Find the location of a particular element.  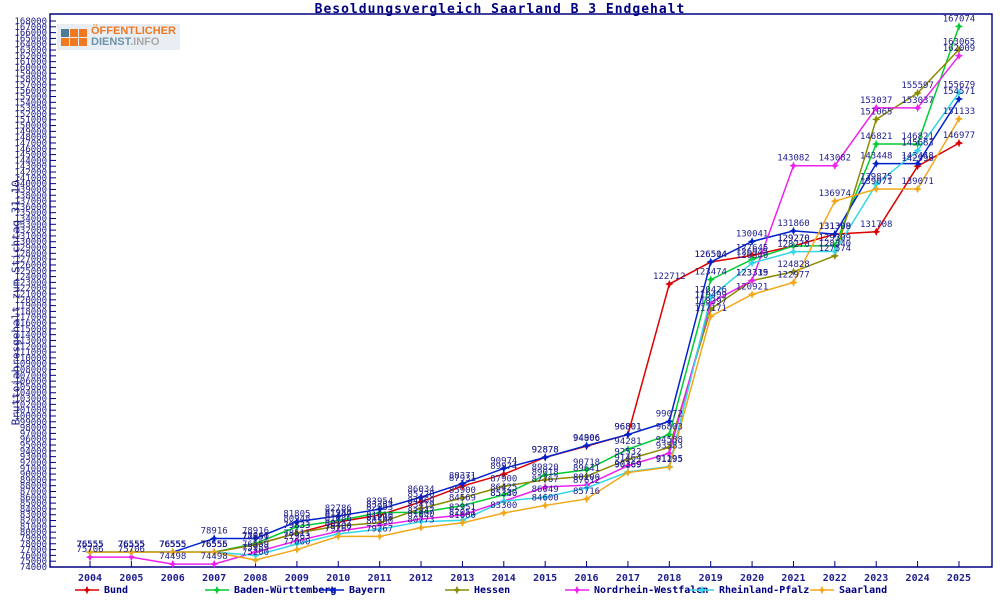

point-label: 139875 is located at coordinates (876, 177).